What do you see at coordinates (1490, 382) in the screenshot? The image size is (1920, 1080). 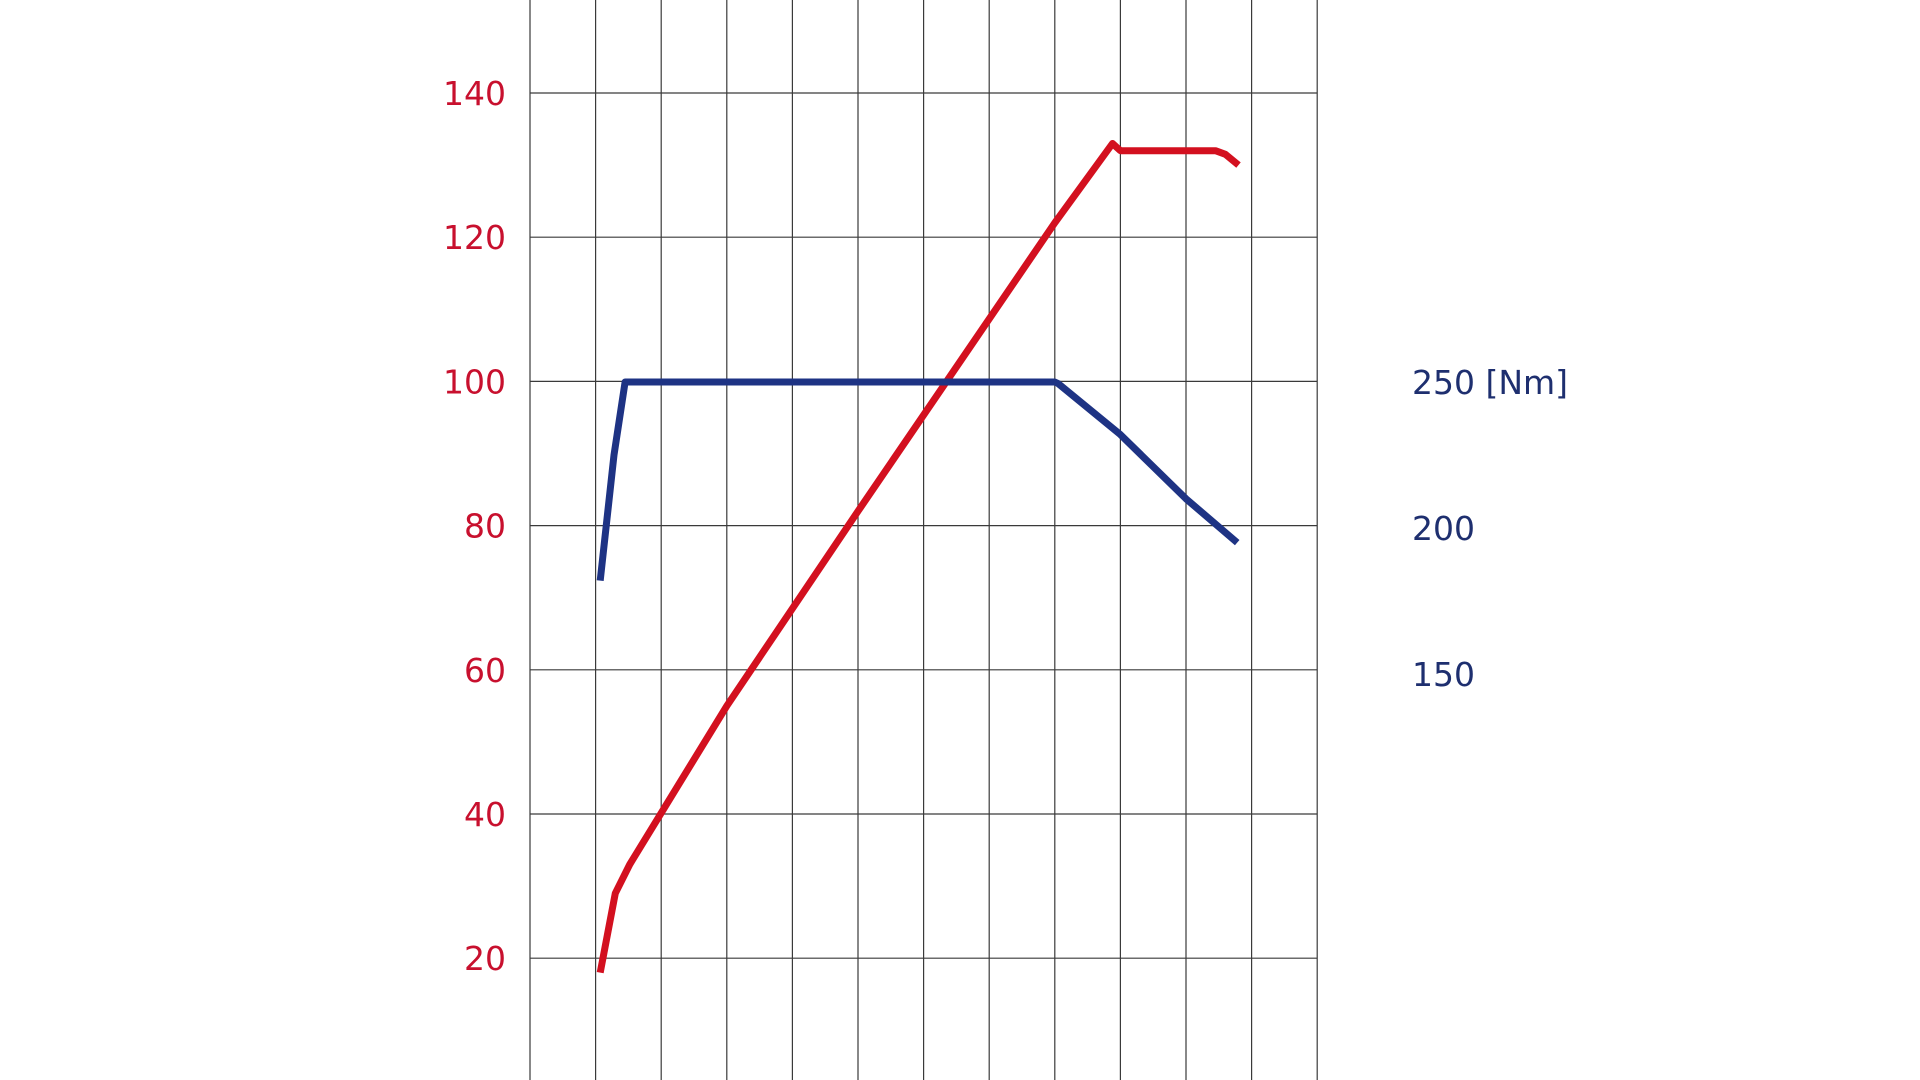 I see `right-tick-label: 250 [Nm]` at bounding box center [1490, 382].